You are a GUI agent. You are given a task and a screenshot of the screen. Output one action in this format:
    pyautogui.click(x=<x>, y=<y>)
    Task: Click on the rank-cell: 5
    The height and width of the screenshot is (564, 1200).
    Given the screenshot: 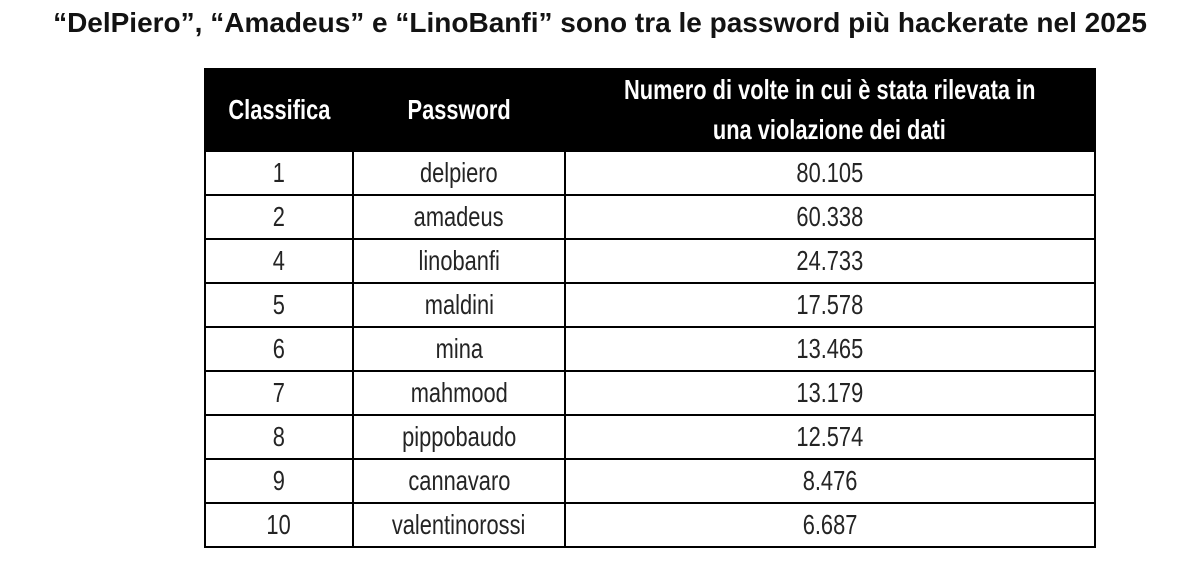 What is the action you would take?
    pyautogui.click(x=279, y=305)
    